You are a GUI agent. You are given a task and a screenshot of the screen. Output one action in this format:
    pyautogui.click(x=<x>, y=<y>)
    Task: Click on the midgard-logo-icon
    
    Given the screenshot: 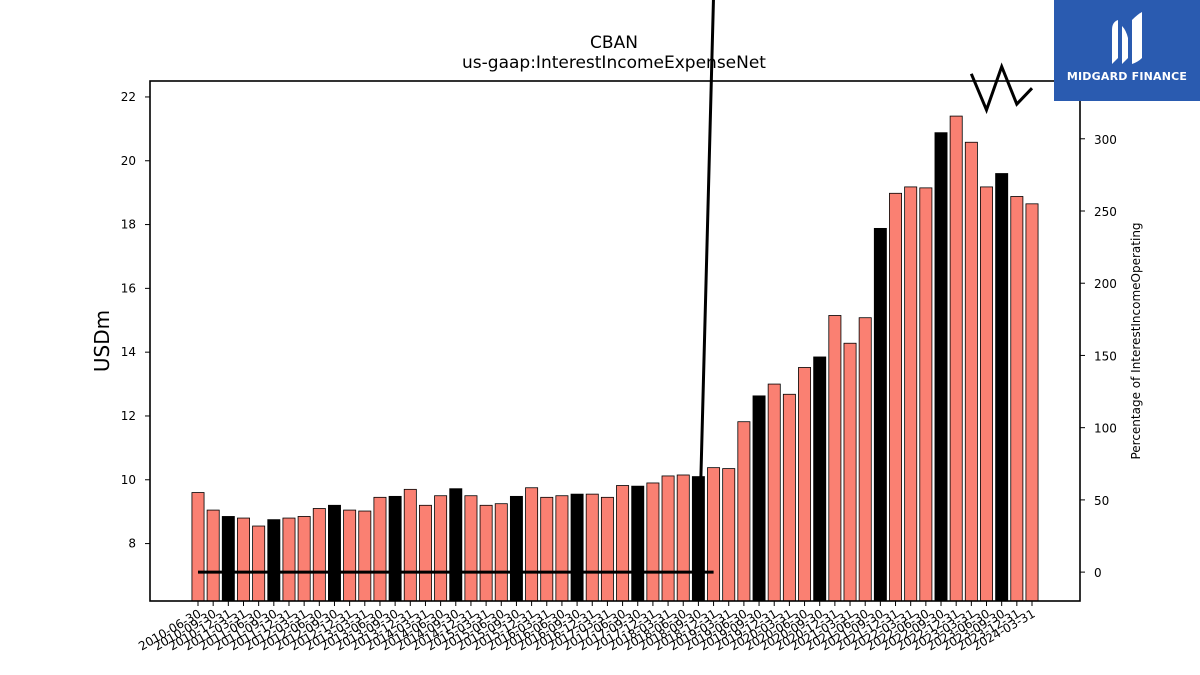 What is the action you would take?
    pyautogui.click(x=1127, y=38)
    